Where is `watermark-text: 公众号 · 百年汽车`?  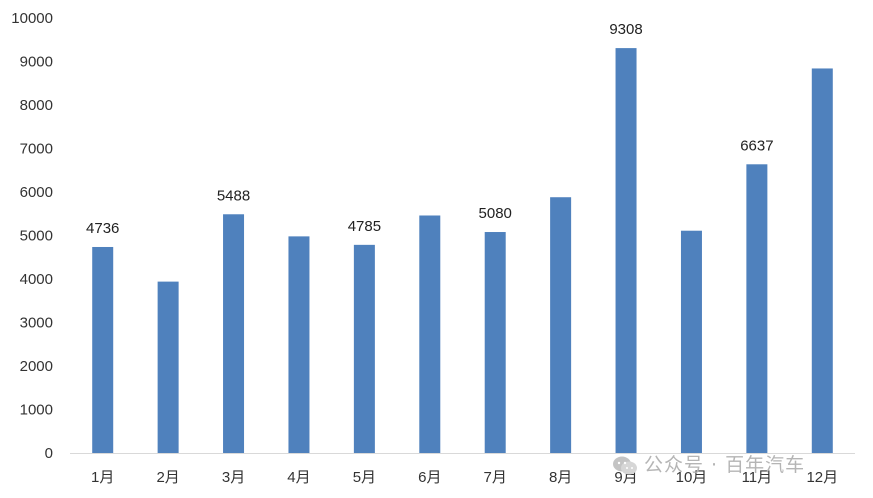 watermark-text: 公众号 · 百年汽车 is located at coordinates (725, 465).